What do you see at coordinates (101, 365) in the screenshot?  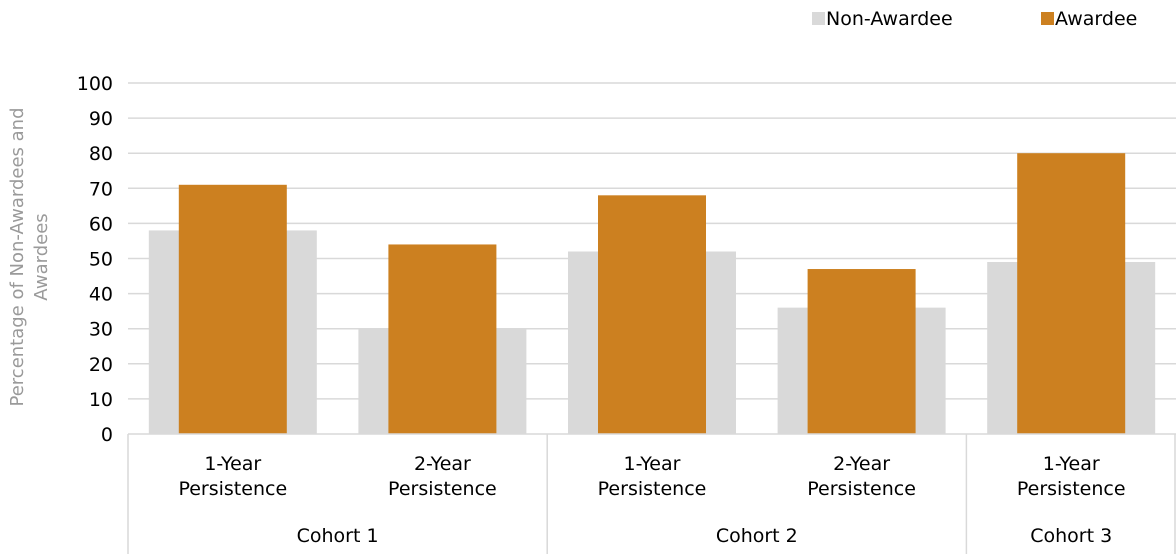 I see `y-tick-label: 20` at bounding box center [101, 365].